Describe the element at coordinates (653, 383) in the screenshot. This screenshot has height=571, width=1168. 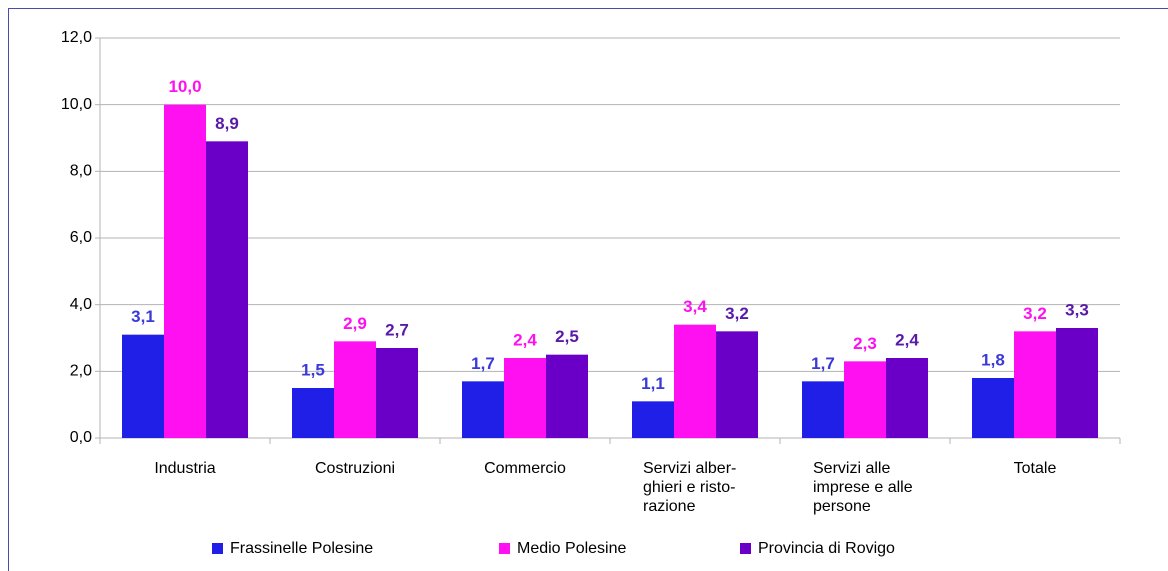
I see `data-label: 1,1` at that location.